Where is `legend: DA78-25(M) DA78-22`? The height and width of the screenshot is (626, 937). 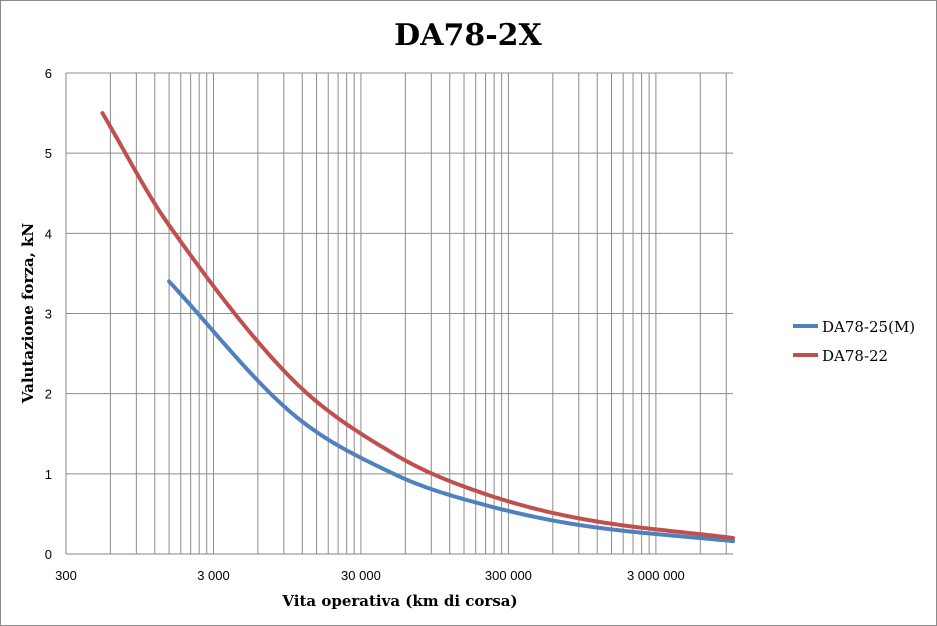
legend: DA78-25(M) DA78-22 is located at coordinates (854, 341).